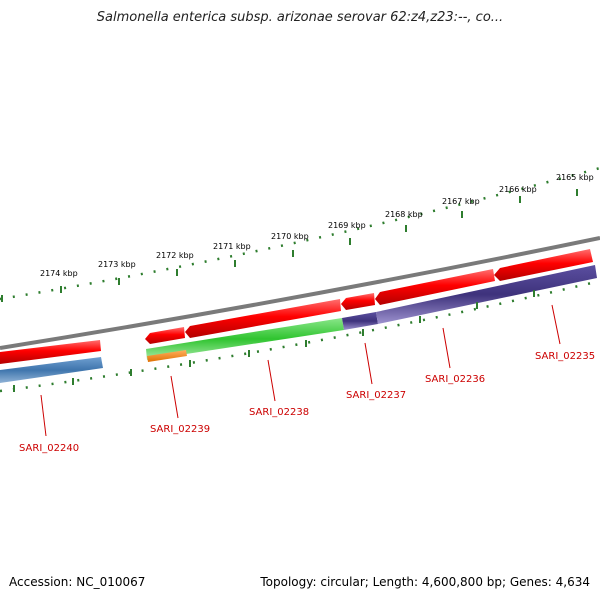 Image resolution: width=600 pixels, height=600 pixels. I want to click on scale-label-2171: 2171 kbp, so click(232, 246).